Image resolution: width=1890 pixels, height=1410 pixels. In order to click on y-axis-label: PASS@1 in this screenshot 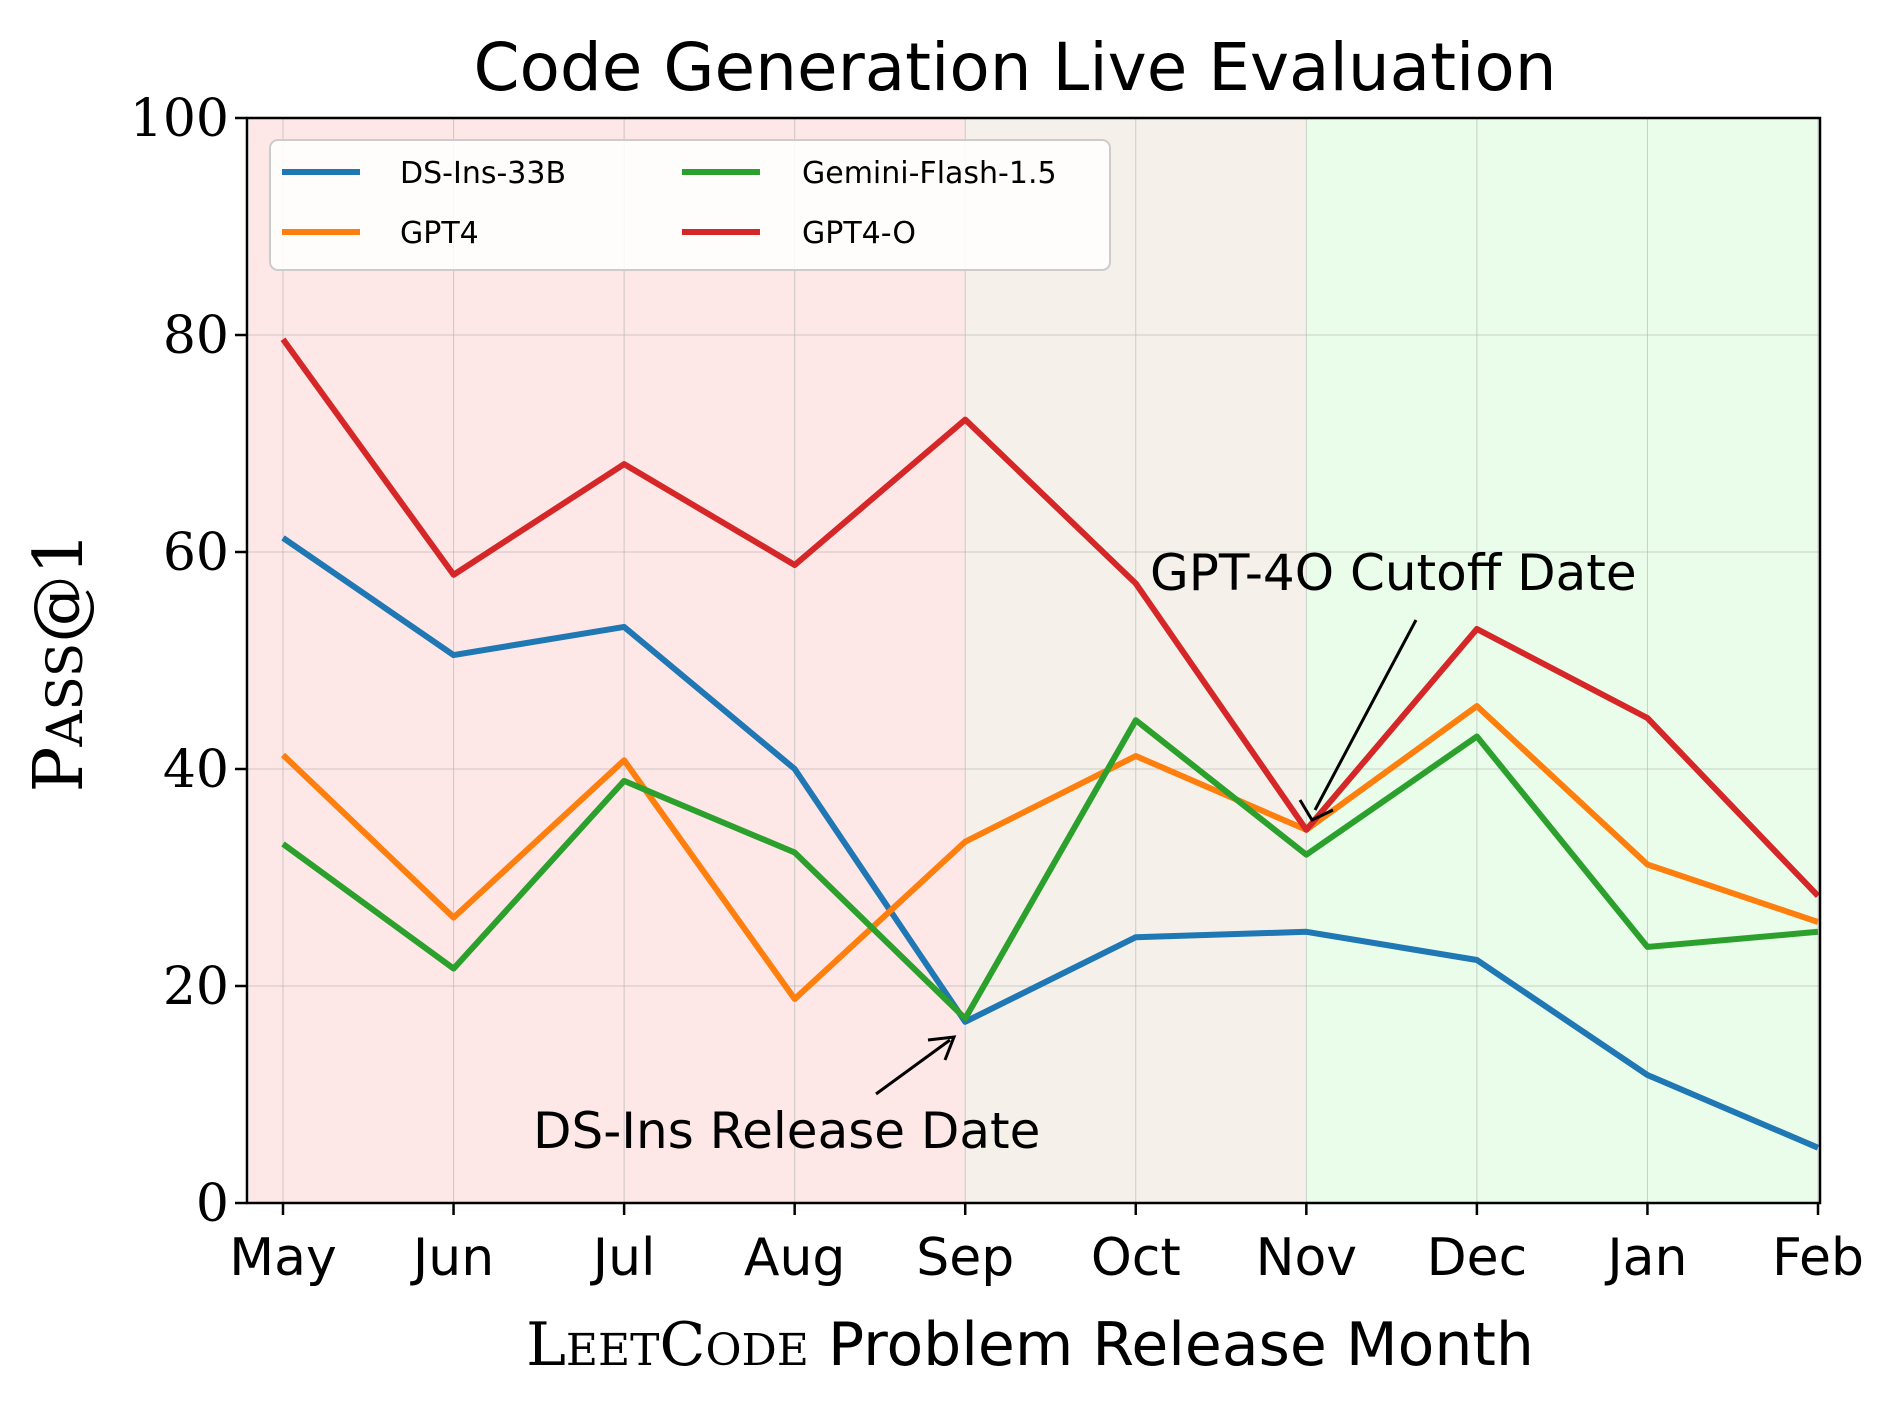, I will do `click(59, 662)`.